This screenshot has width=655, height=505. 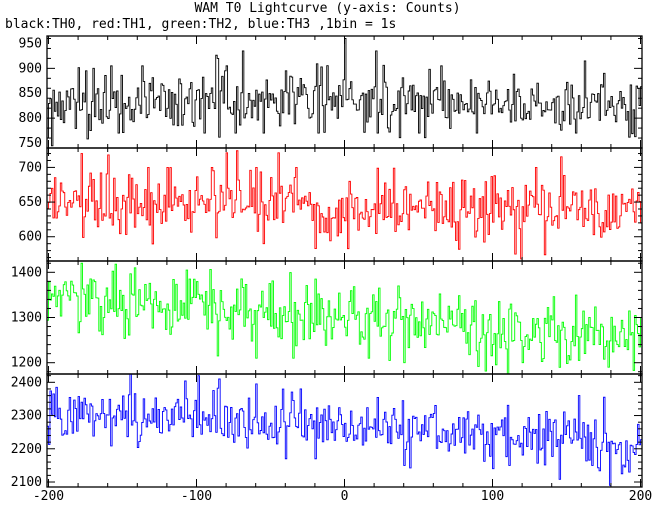 I want to click on y-tick-label: 900, so click(x=30, y=68).